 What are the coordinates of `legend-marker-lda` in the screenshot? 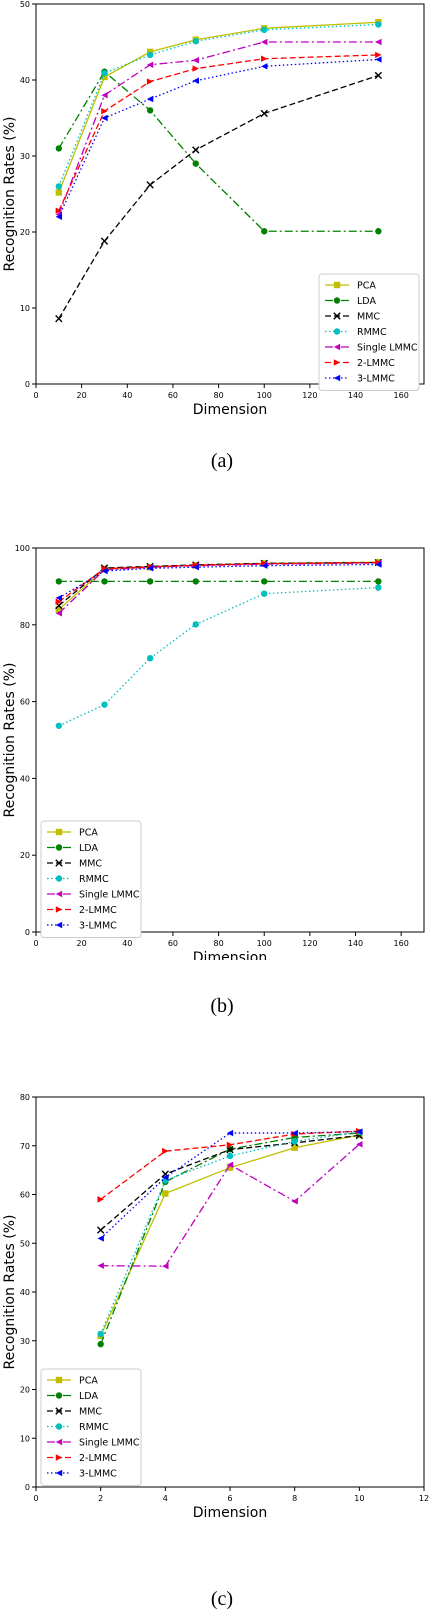 It's located at (59, 1395).